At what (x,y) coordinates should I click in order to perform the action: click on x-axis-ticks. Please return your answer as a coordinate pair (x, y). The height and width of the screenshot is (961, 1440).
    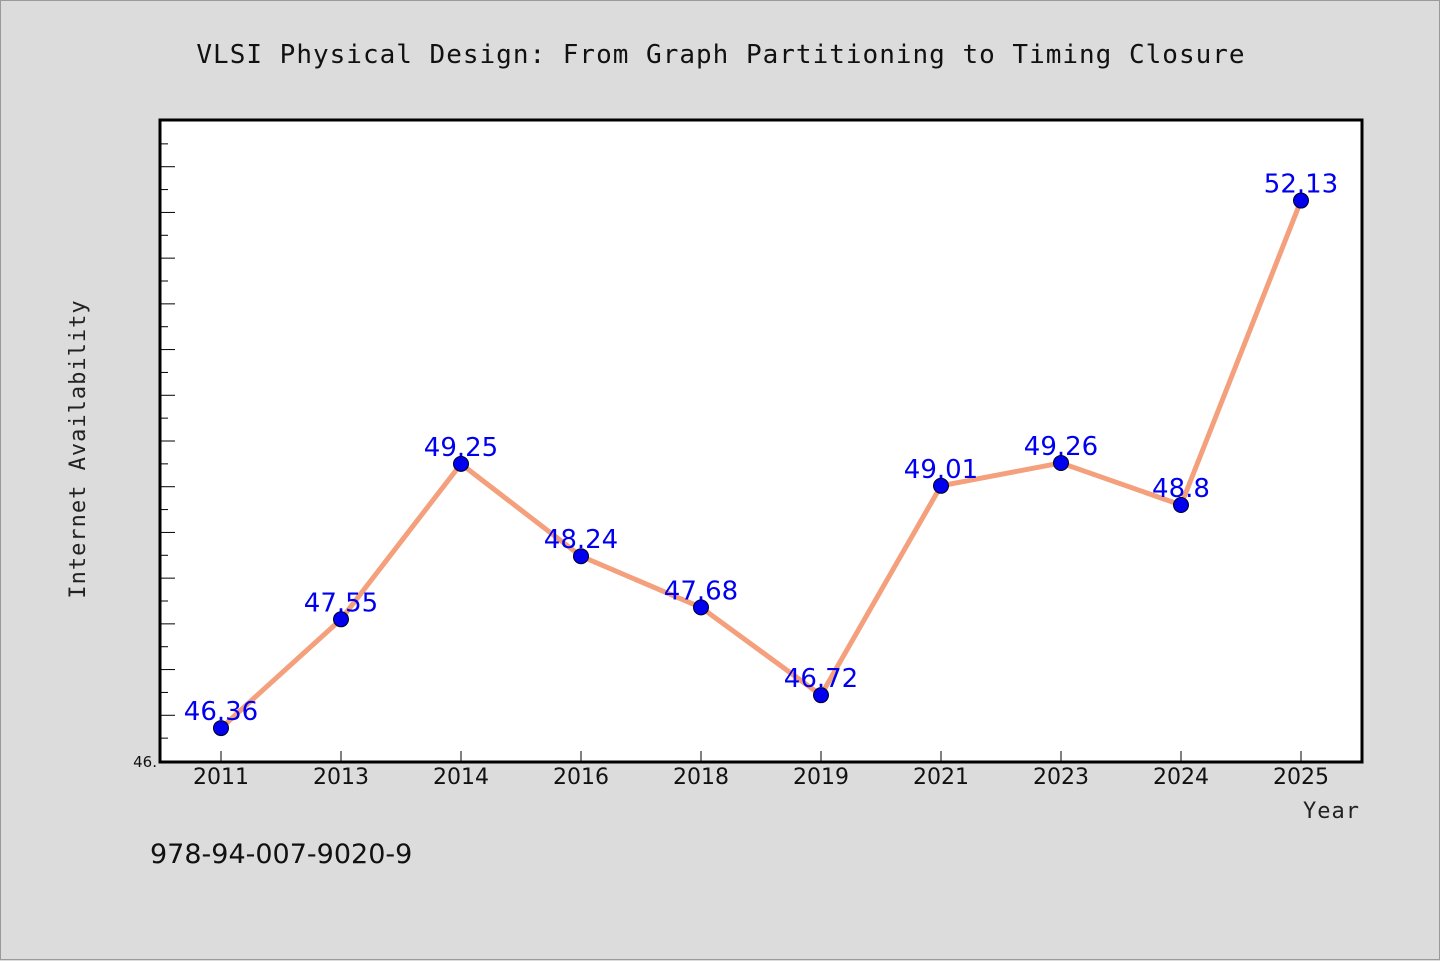
    Looking at the image, I should click on (761, 756).